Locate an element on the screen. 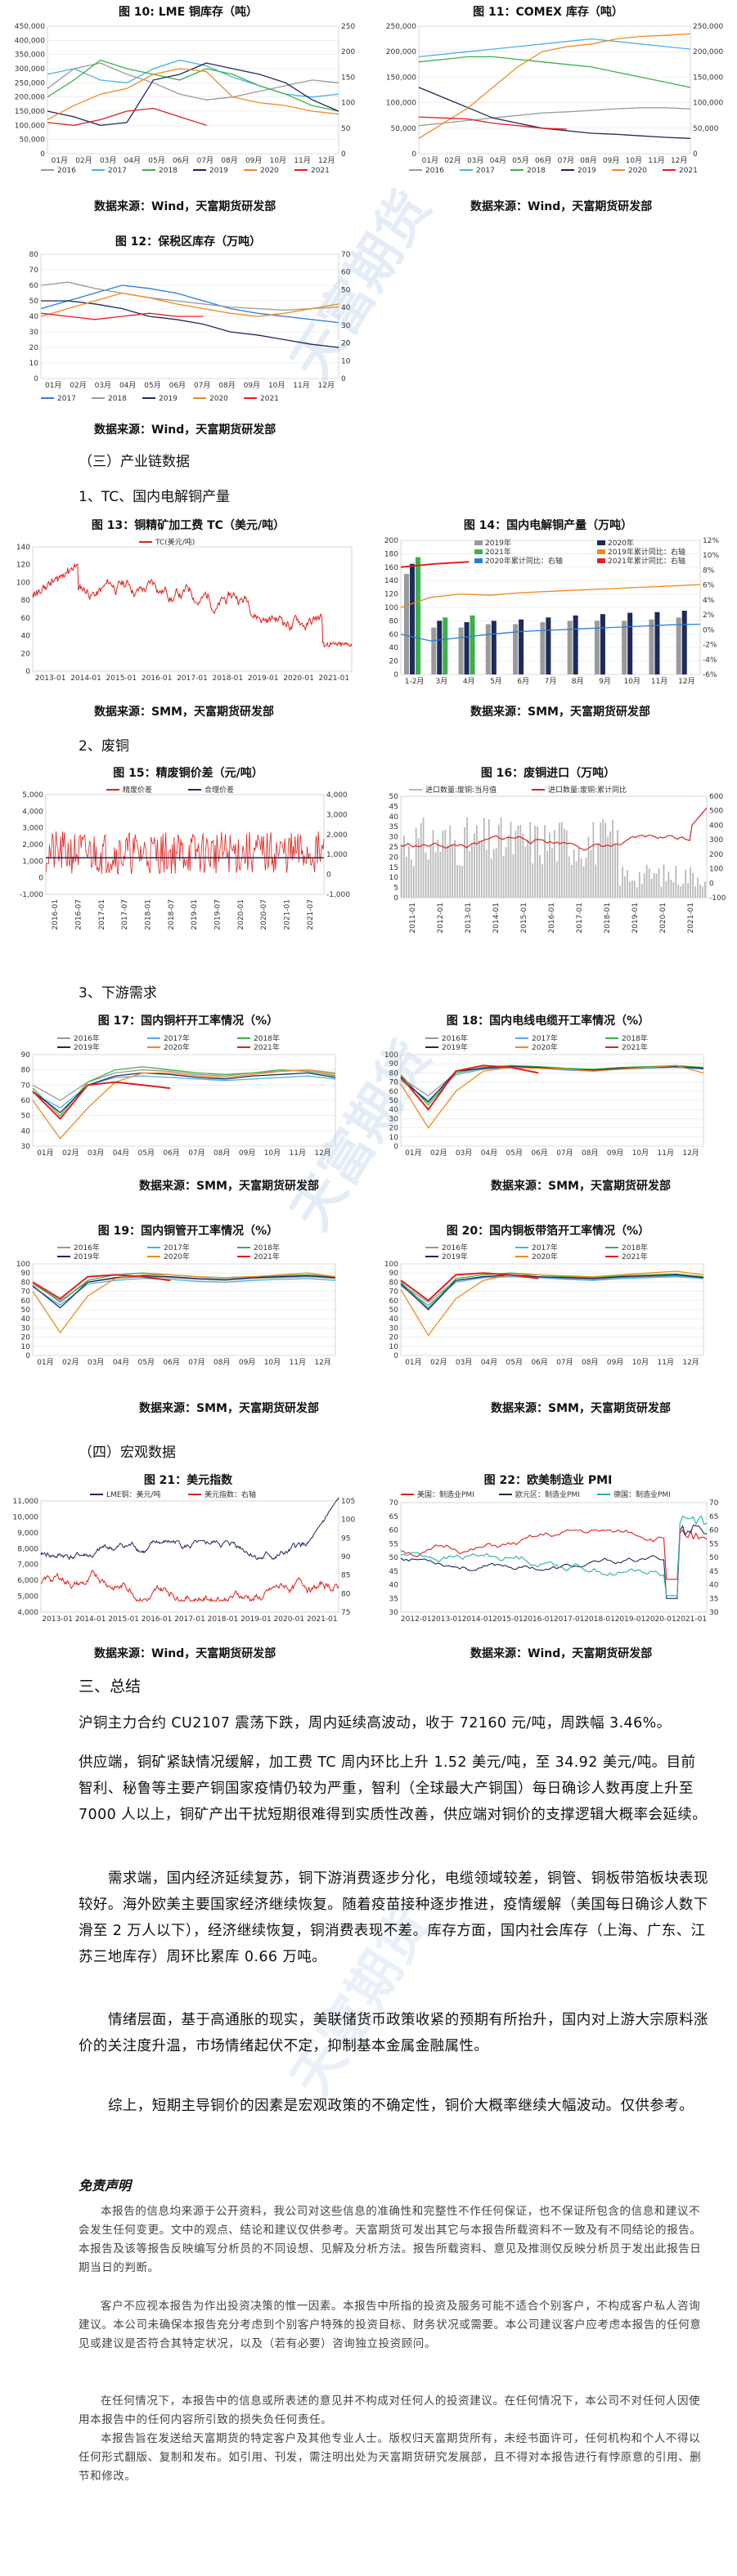 The image size is (737, 2576). x-tick-label: 07月 is located at coordinates (196, 1363).